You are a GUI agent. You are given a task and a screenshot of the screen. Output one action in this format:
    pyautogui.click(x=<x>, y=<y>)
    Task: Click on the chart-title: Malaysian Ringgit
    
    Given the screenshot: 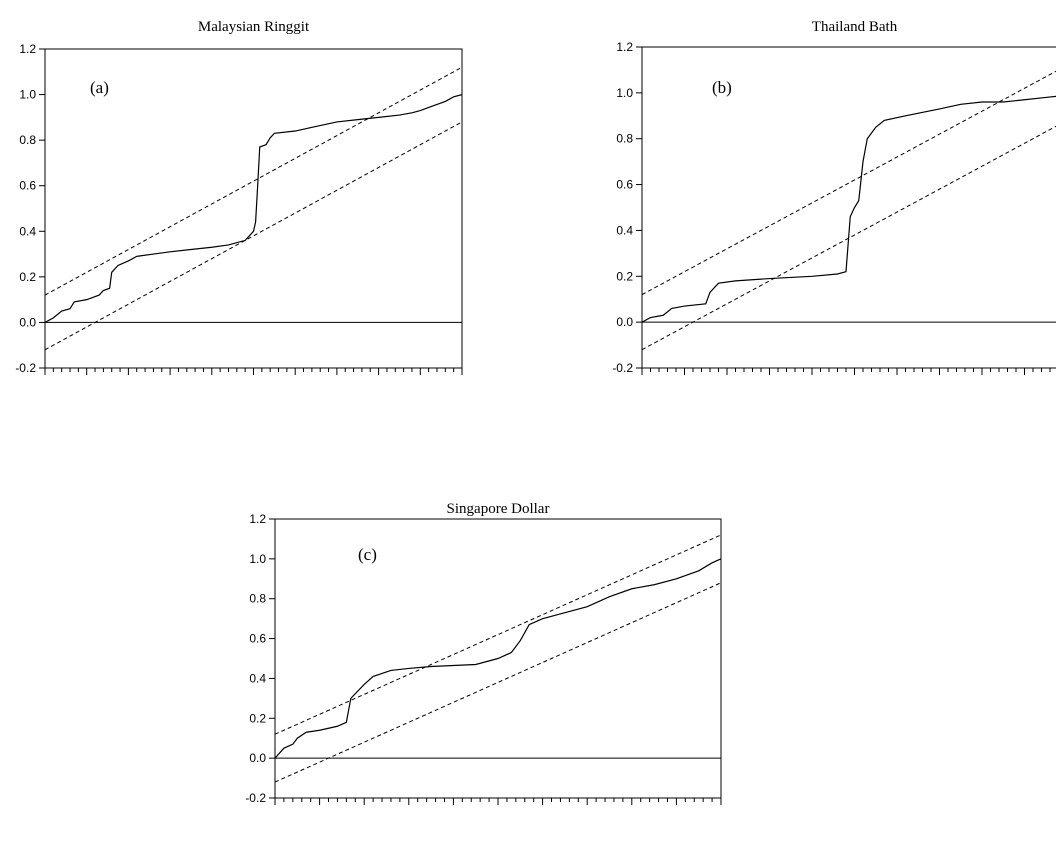 What is the action you would take?
    pyautogui.click(x=254, y=27)
    